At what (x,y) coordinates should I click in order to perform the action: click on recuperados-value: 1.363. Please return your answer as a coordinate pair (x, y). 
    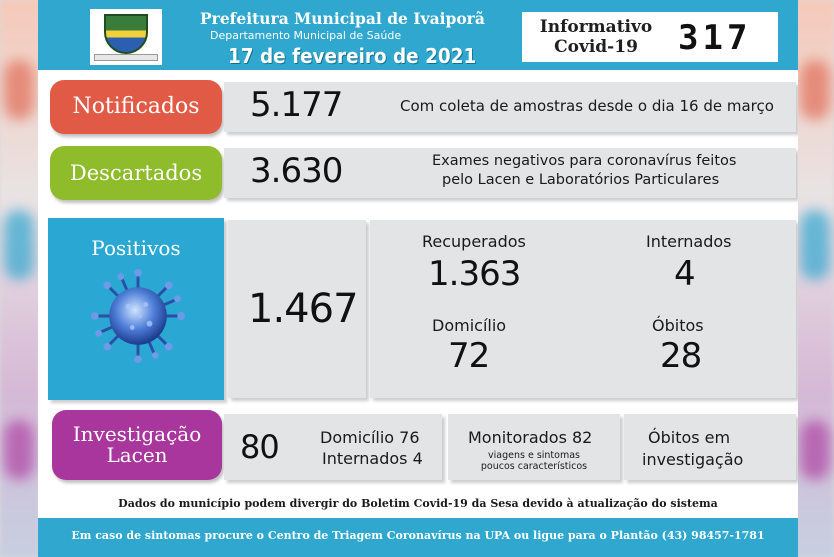
    Looking at the image, I should click on (474, 274).